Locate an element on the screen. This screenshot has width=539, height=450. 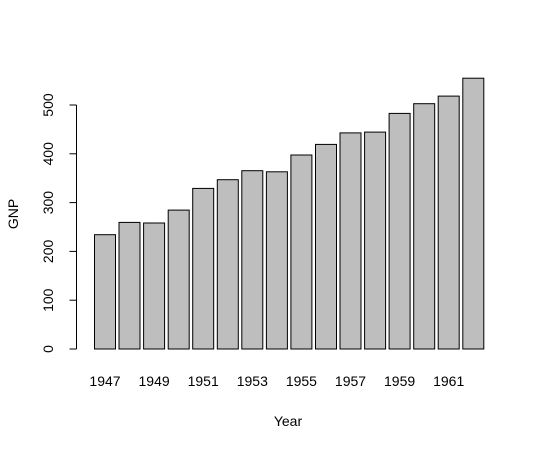
bar-1950 is located at coordinates (178, 279).